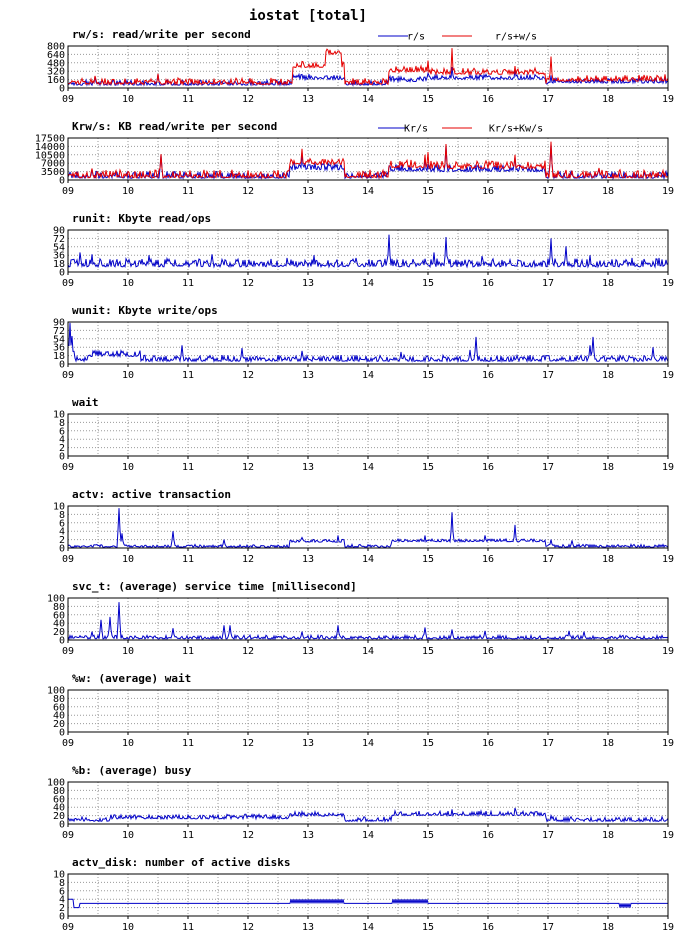 Image resolution: width=683 pixels, height=951 pixels. Describe the element at coordinates (53, 172) in the screenshot. I see `y-tick-label: 3500` at that location.